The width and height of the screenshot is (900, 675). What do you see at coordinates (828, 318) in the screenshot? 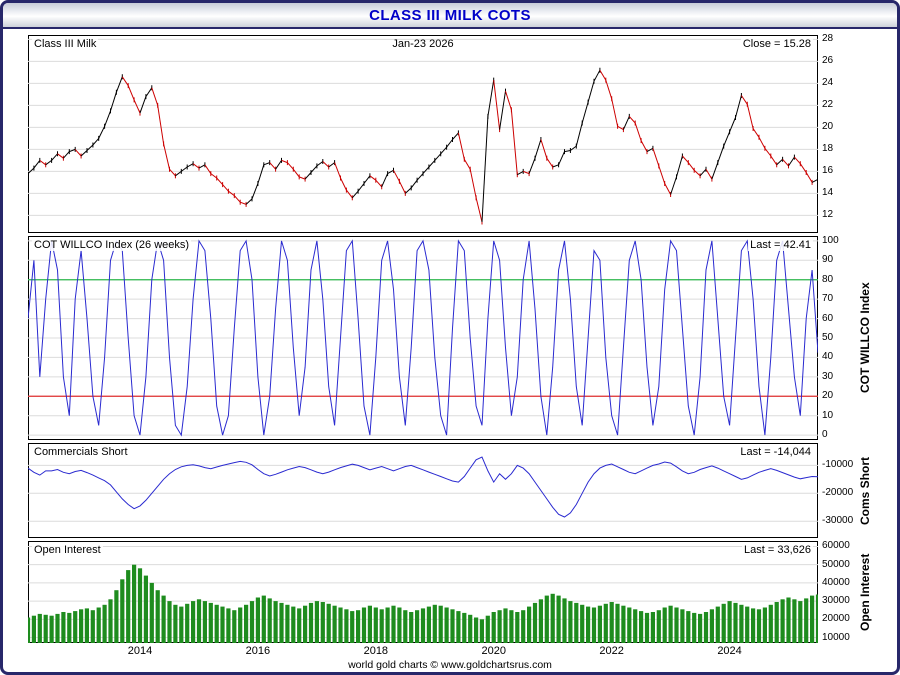
I see `y-tick-label: 60` at bounding box center [828, 318].